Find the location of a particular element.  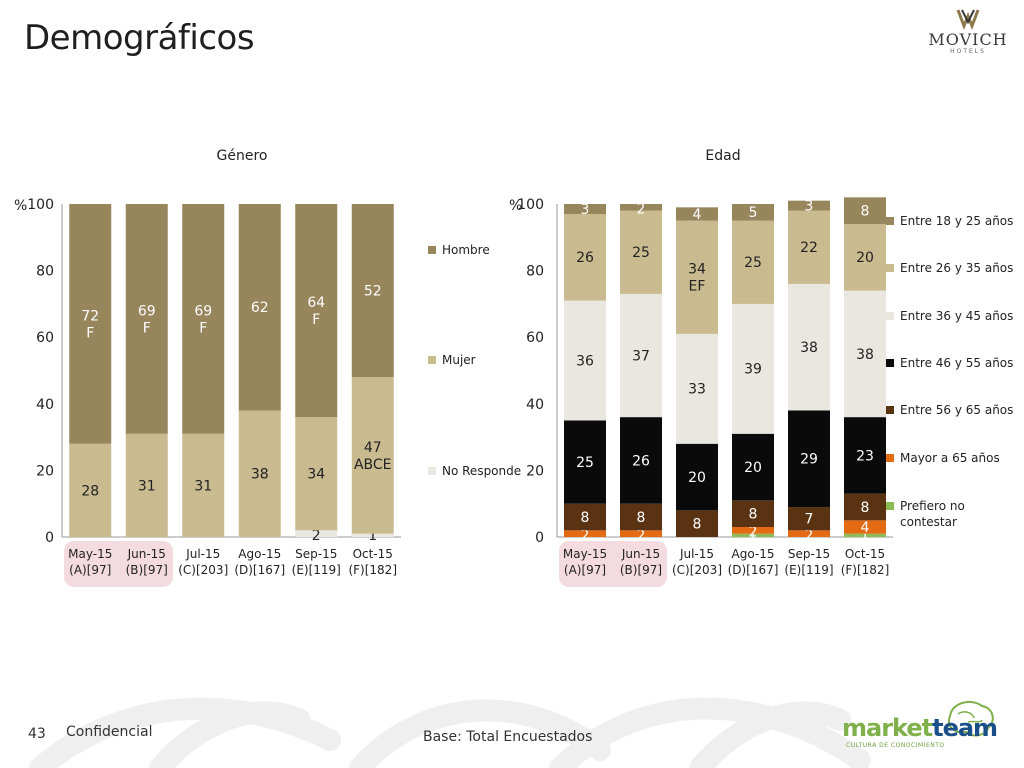

legend-label: Mayor a 65 años is located at coordinates (950, 458).